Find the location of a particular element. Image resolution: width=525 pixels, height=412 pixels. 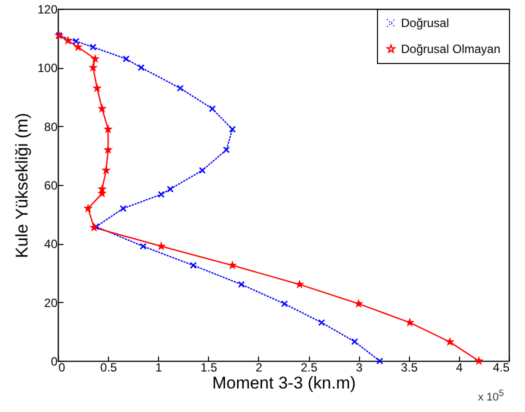

x-tick-label: 4 is located at coordinates (460, 367).